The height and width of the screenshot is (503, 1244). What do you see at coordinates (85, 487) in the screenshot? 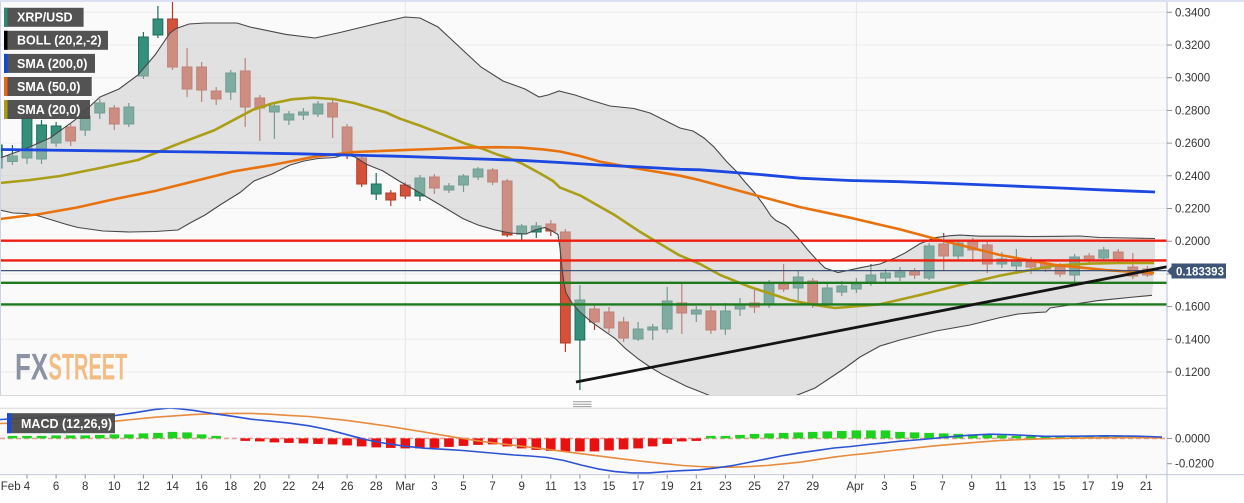
I see `svg-text: 8` at bounding box center [85, 487].